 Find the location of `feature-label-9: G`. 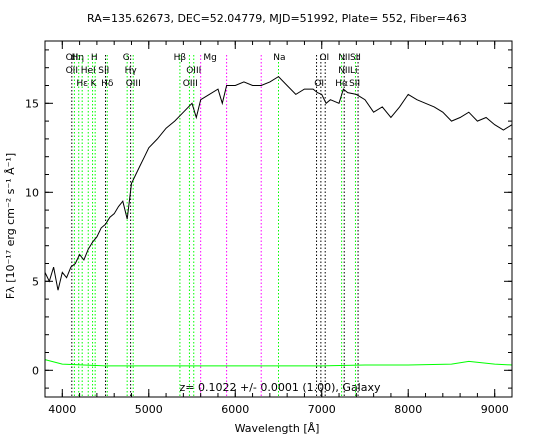

feature-label-9: G is located at coordinates (126, 58).